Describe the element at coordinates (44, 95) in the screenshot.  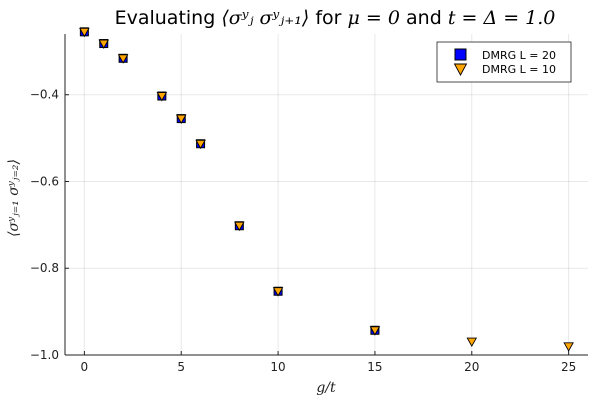
I see `y-tick-label: −0.4` at that location.